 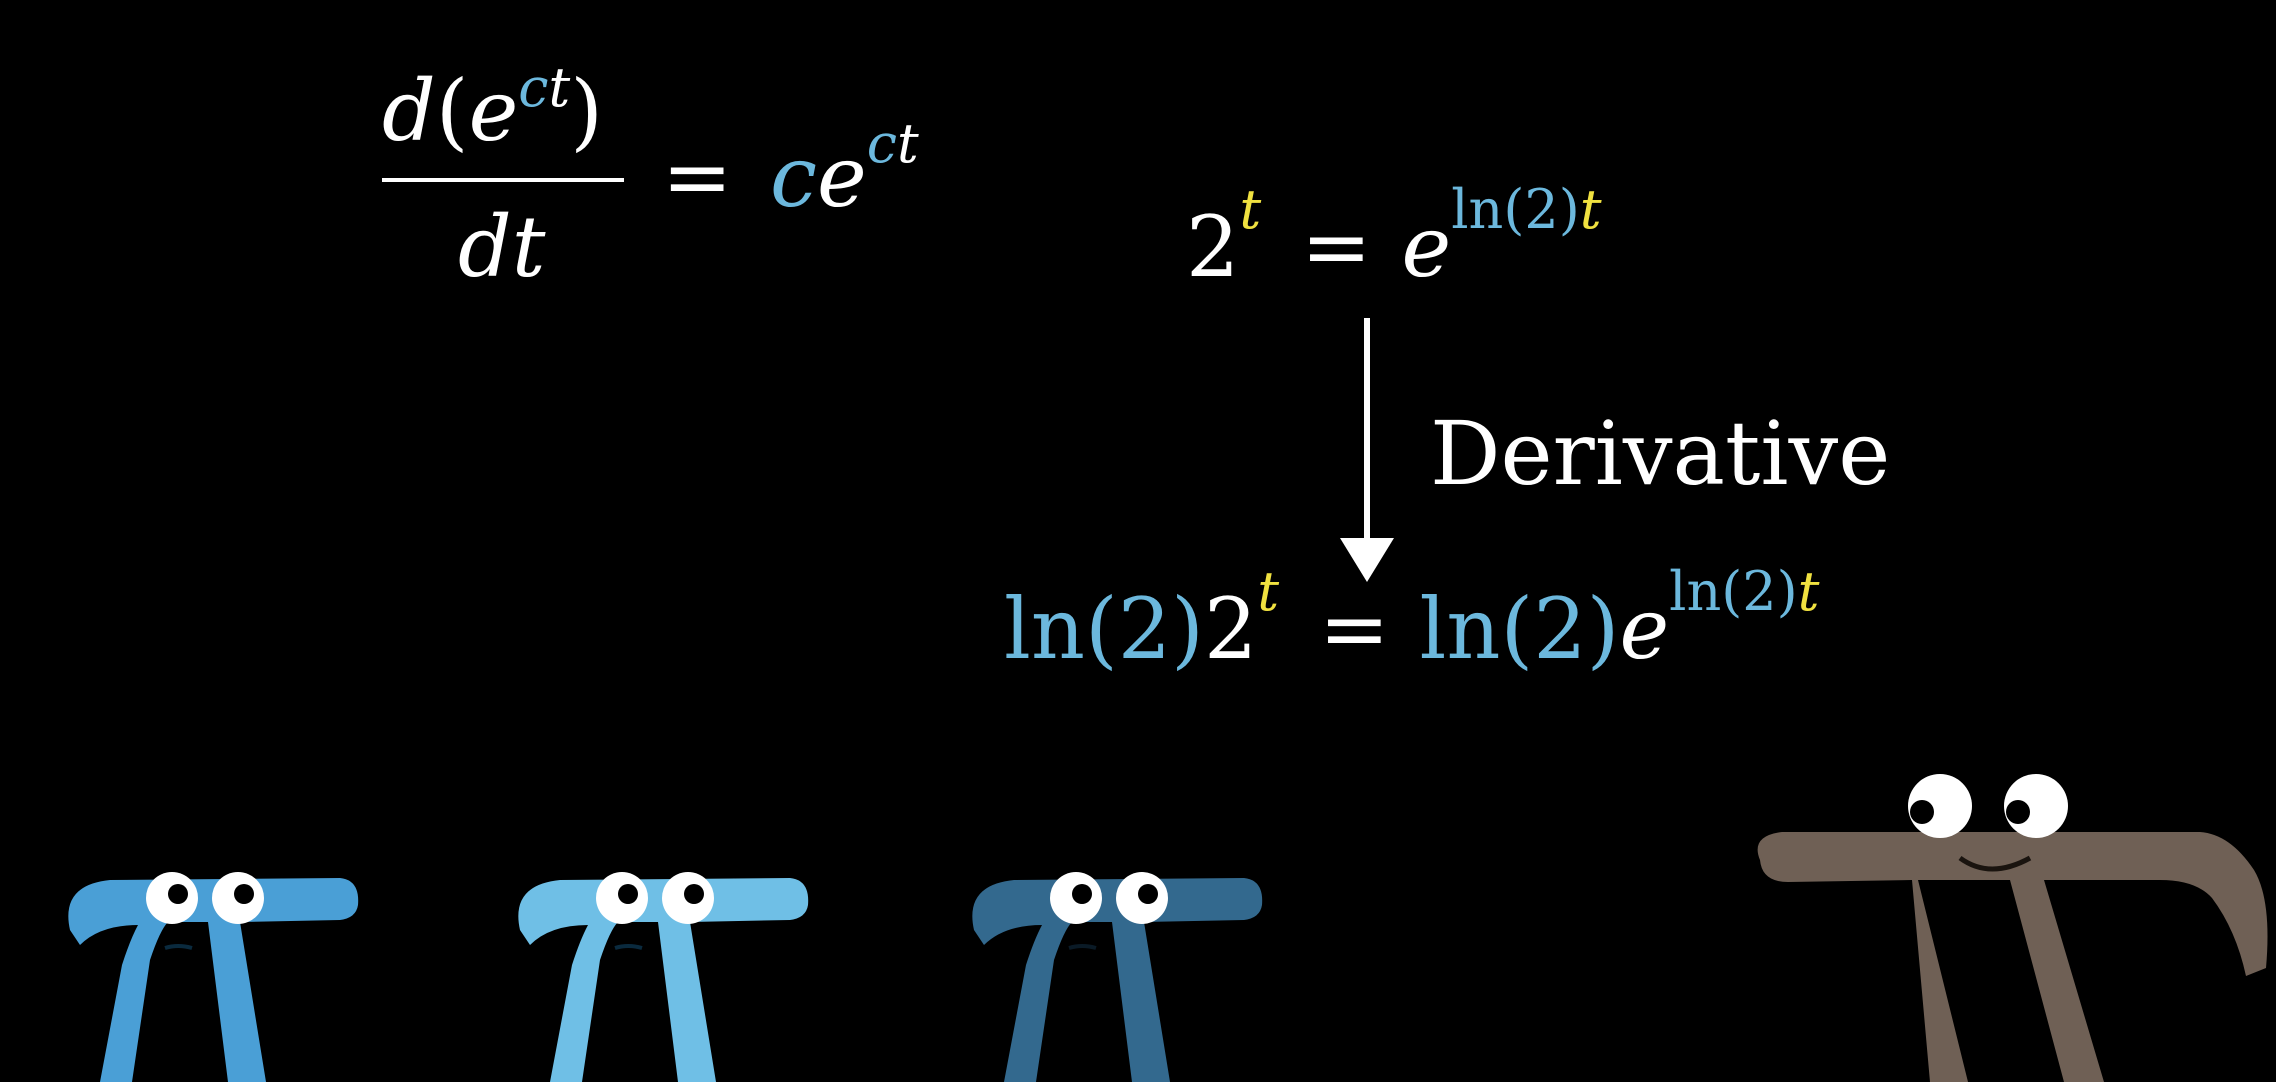 I want to click on formula2-exp-ln: ln(2), so click(x=1515, y=209).